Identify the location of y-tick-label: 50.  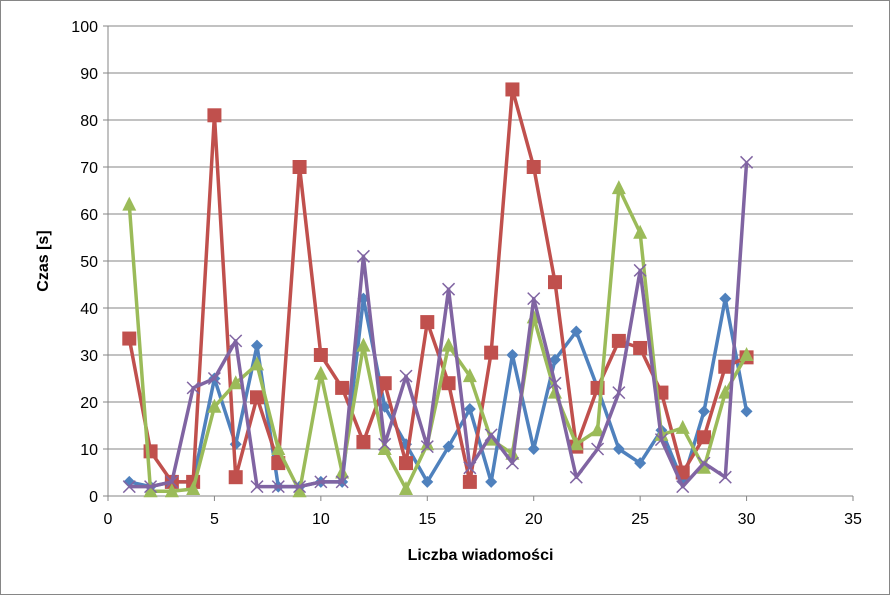
(89, 262).